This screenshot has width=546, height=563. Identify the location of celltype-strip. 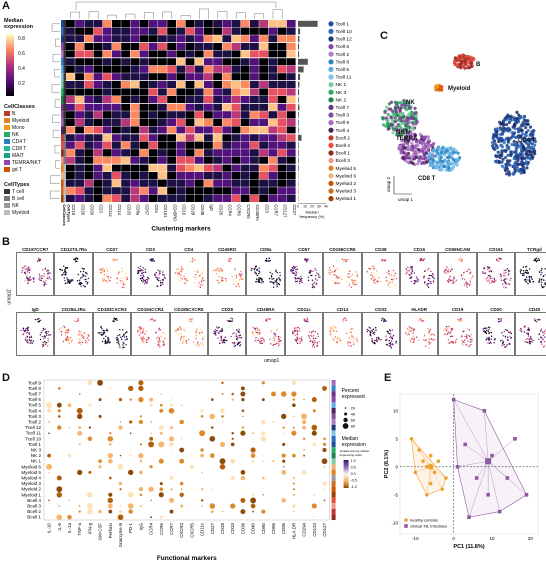
(64, 153).